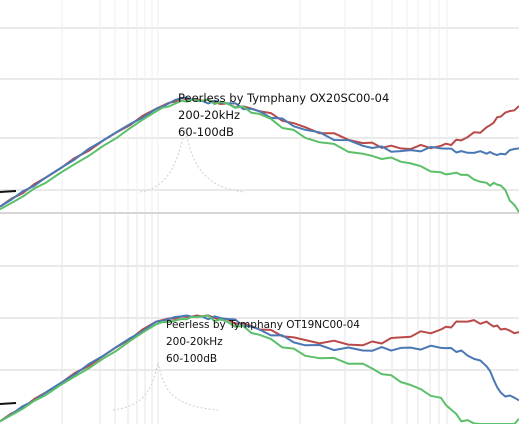  What do you see at coordinates (194, 342) in the screenshot?
I see `bottom-chart-freq-range: 200-20kHz` at bounding box center [194, 342].